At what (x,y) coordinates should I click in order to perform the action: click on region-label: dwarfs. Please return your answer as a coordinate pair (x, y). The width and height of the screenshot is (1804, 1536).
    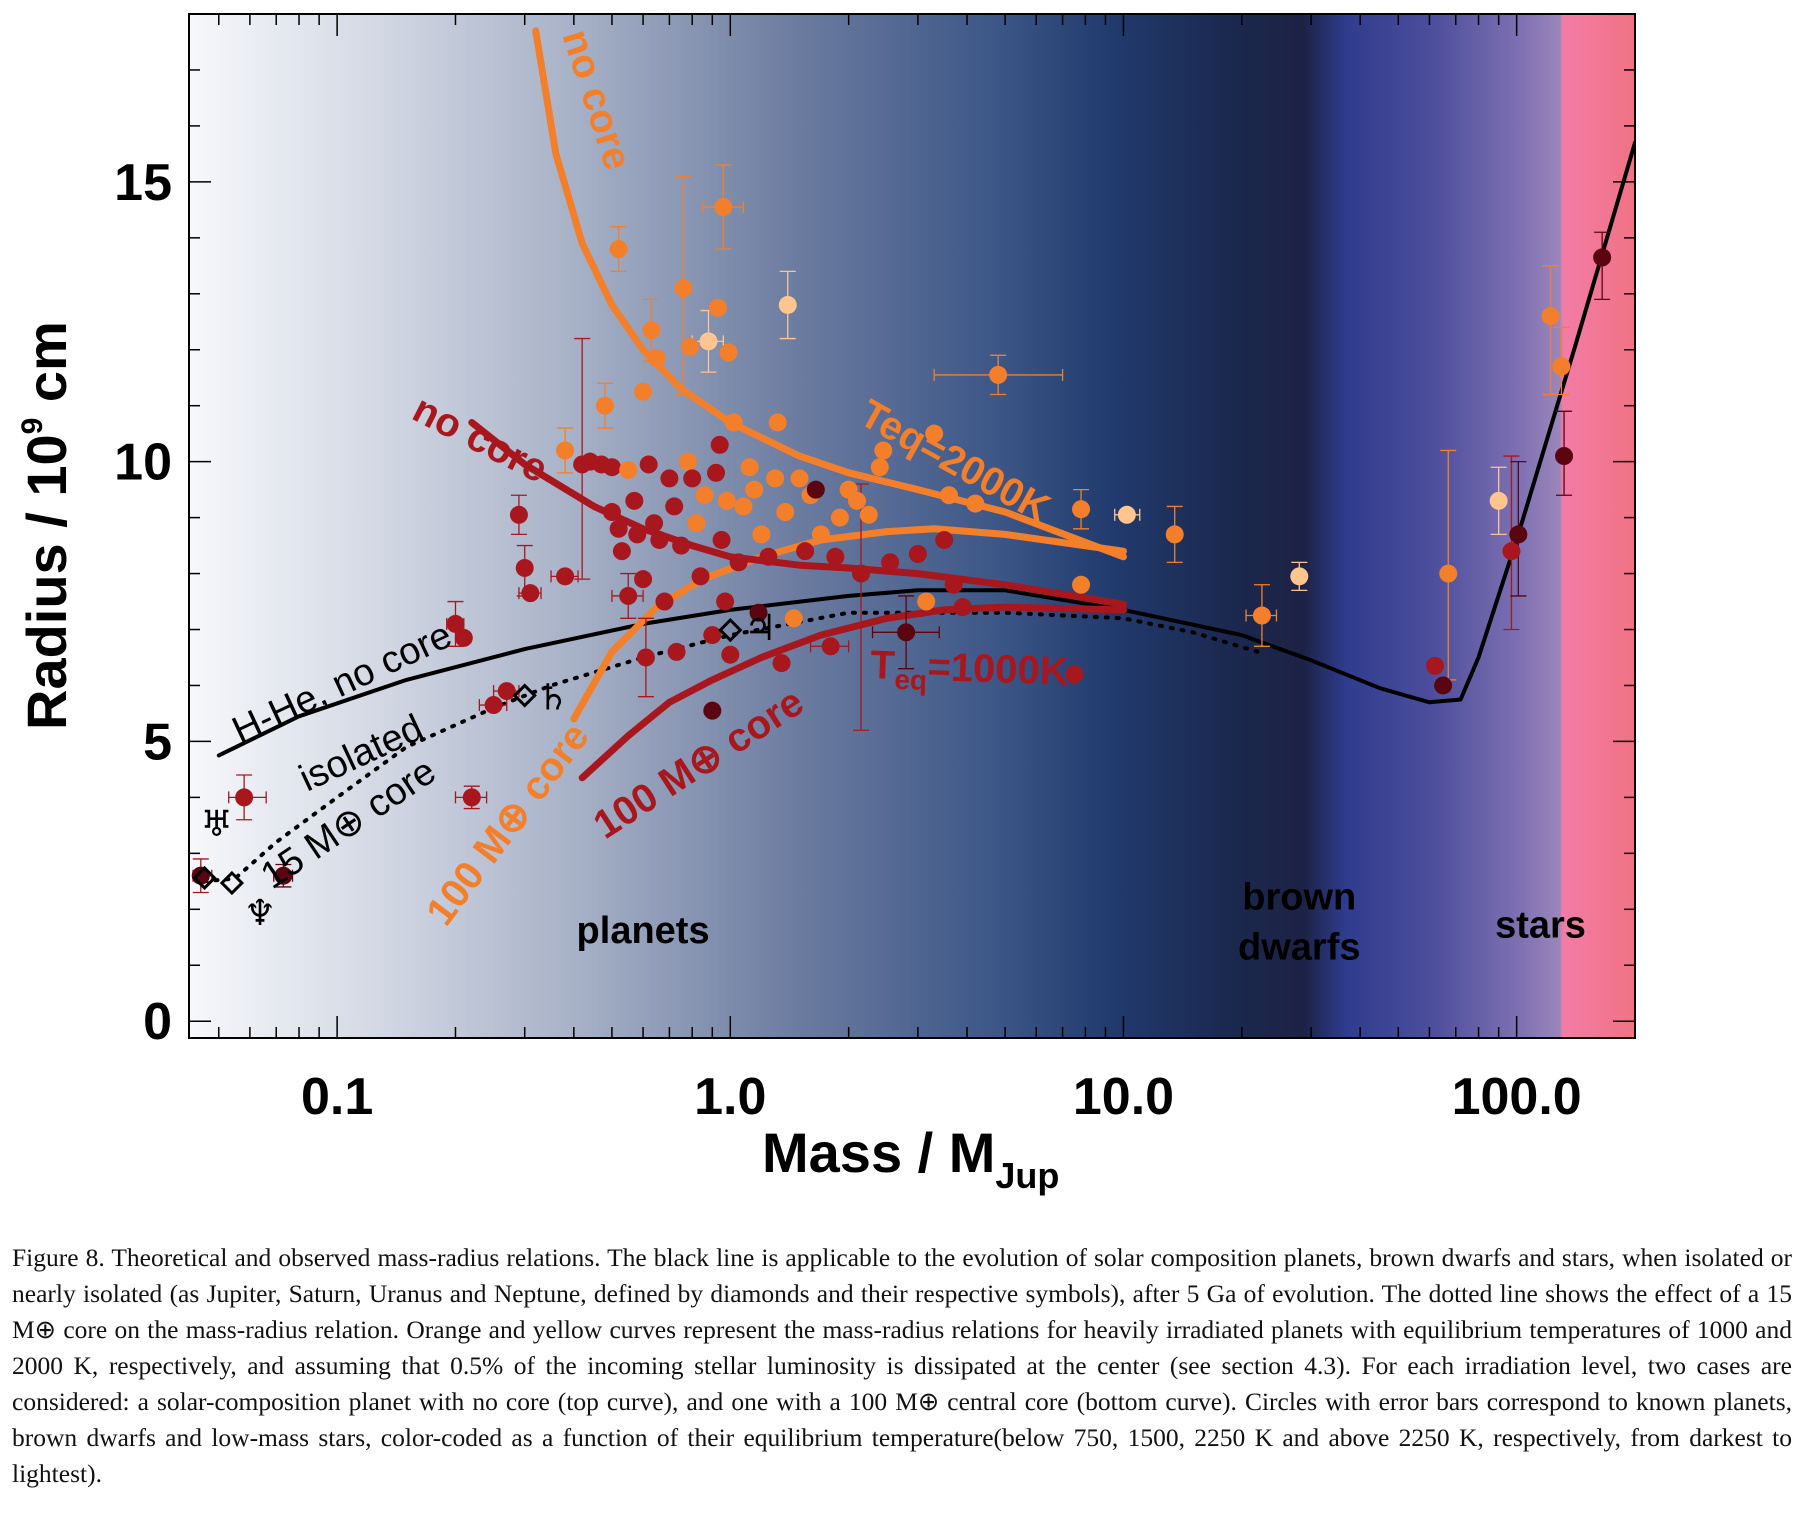
    Looking at the image, I should click on (1299, 948).